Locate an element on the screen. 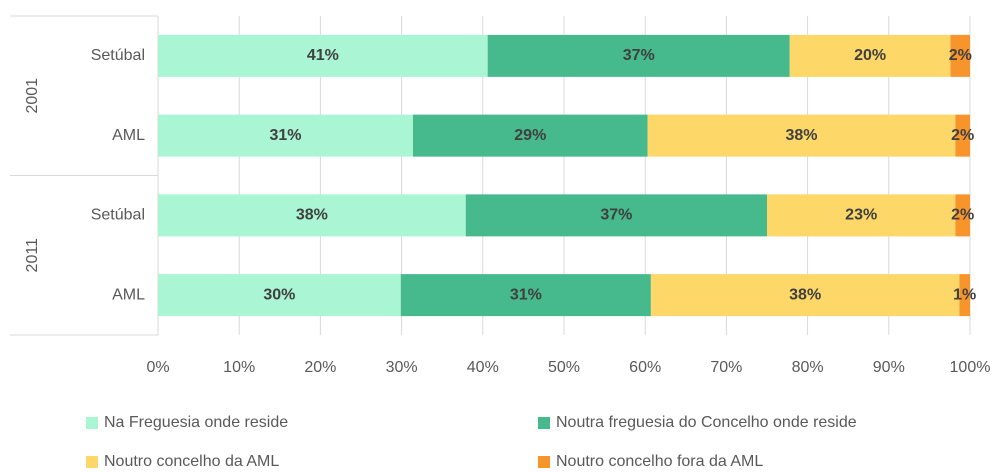  value-label: 1% is located at coordinates (964, 294).